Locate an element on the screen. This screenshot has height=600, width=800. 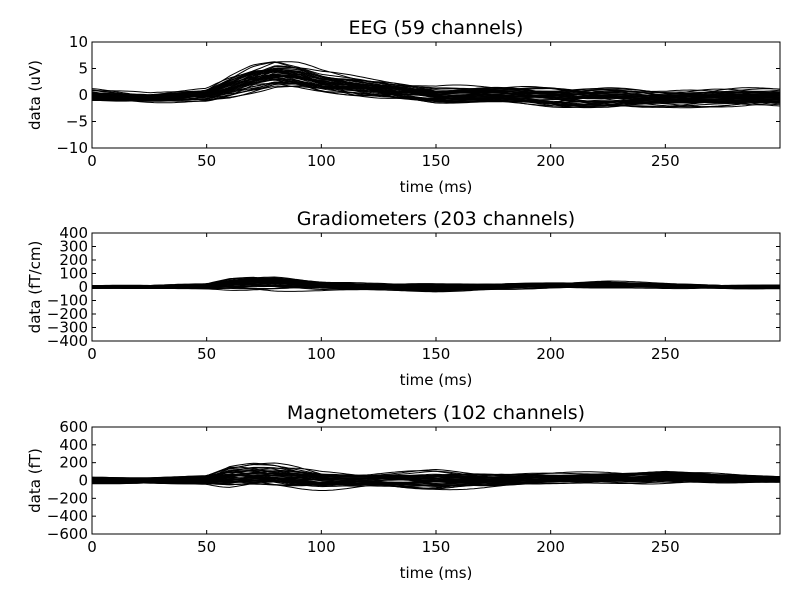
y-axis-label: data (fT) is located at coordinates (35, 480).